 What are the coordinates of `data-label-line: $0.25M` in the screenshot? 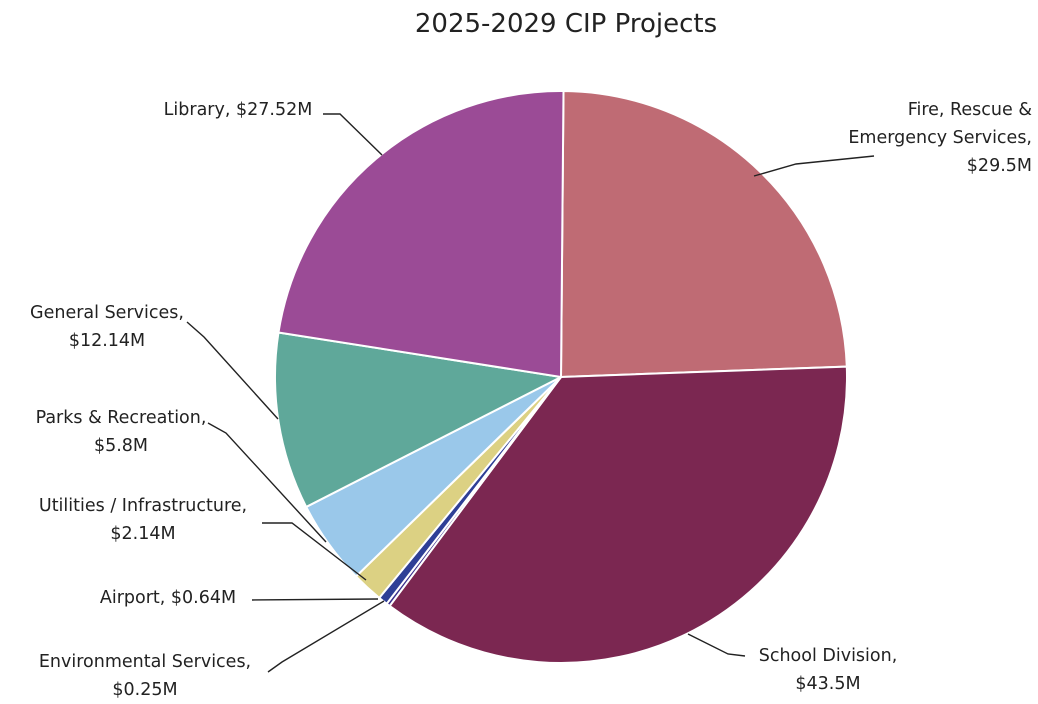 It's located at (144, 690).